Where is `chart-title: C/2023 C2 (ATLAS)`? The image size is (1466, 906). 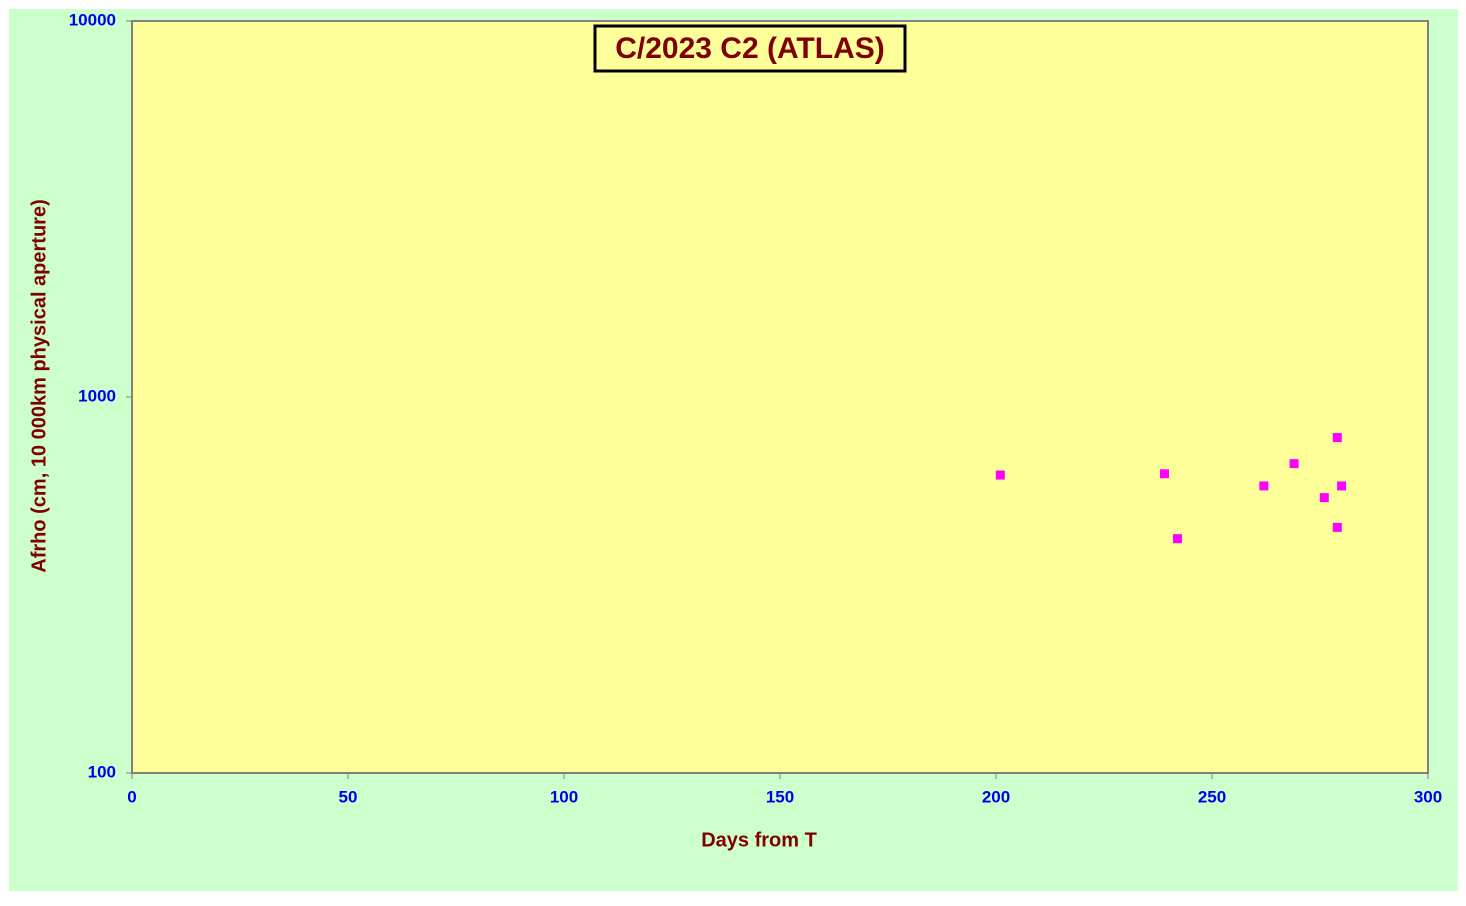
chart-title: C/2023 C2 (ATLAS) is located at coordinates (750, 48).